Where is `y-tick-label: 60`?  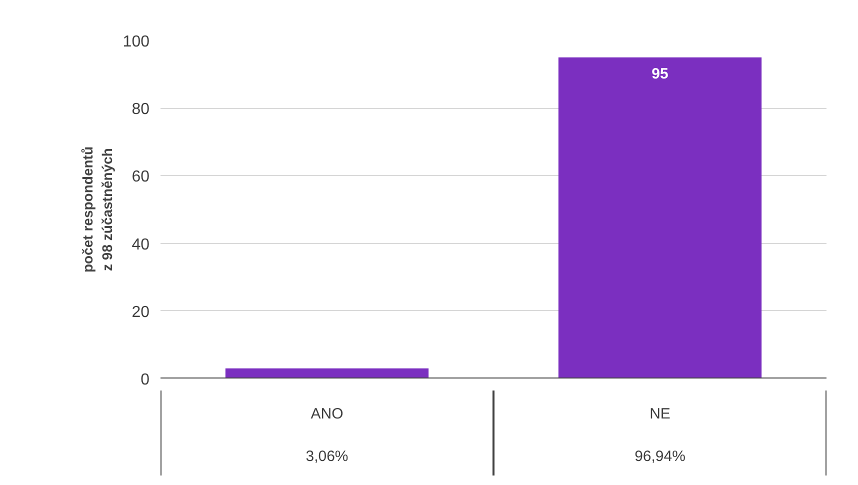
y-tick-label: 60 is located at coordinates (141, 177).